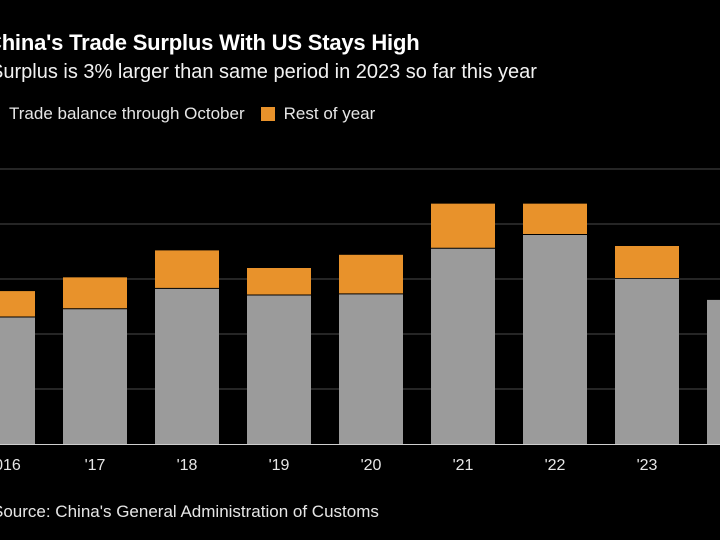 The image size is (720, 540). Describe the element at coordinates (10, 465) in the screenshot. I see `x-tick-label: 2016` at that location.